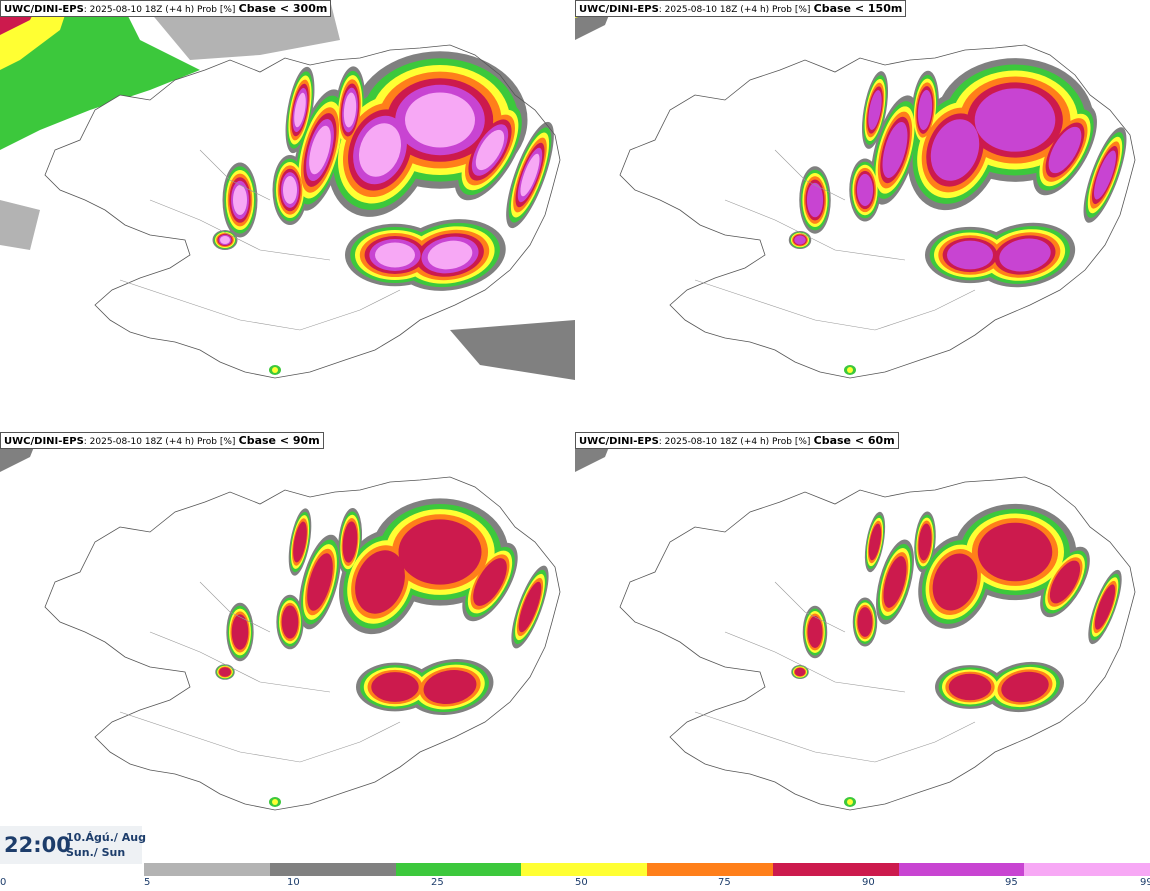 This screenshot has height=891, width=1150. I want to click on valid-date: 10.Ágú./ Aug, so click(106, 837).